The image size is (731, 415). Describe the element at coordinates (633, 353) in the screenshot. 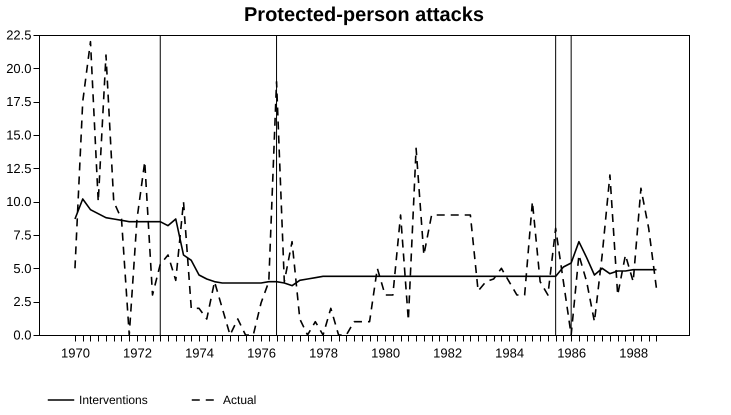

I see `x-tick-label: 1988` at that location.